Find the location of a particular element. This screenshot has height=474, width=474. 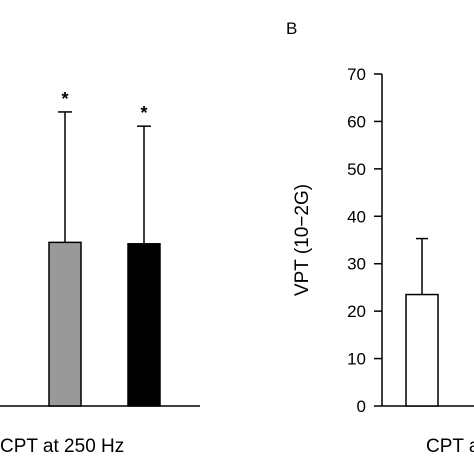

panel-b-x-axis-label: CPT a is located at coordinates (450, 446).